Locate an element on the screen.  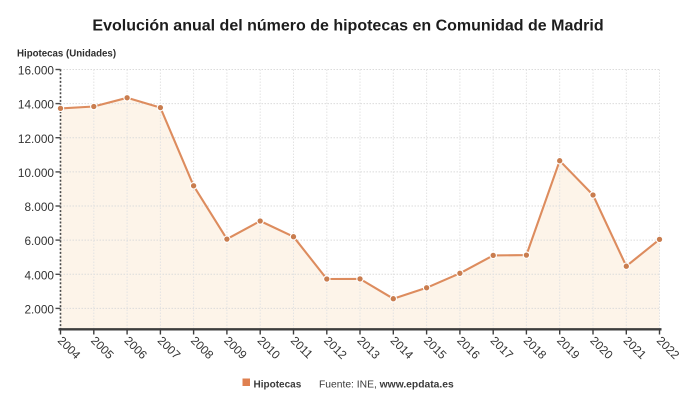
svg-text: 10.000 is located at coordinates (36, 173).